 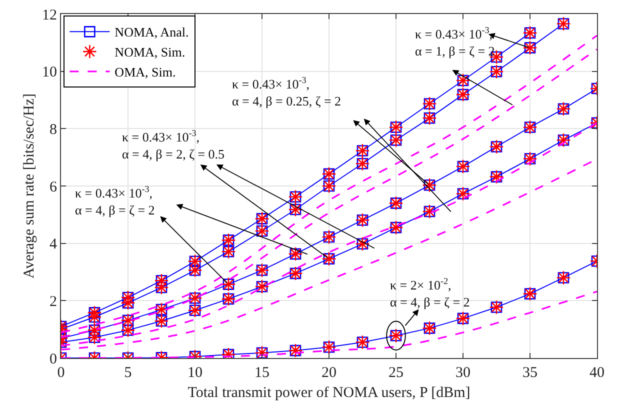 What do you see at coordinates (54, 187) in the screenshot?
I see `y-tick-label: 6` at bounding box center [54, 187].